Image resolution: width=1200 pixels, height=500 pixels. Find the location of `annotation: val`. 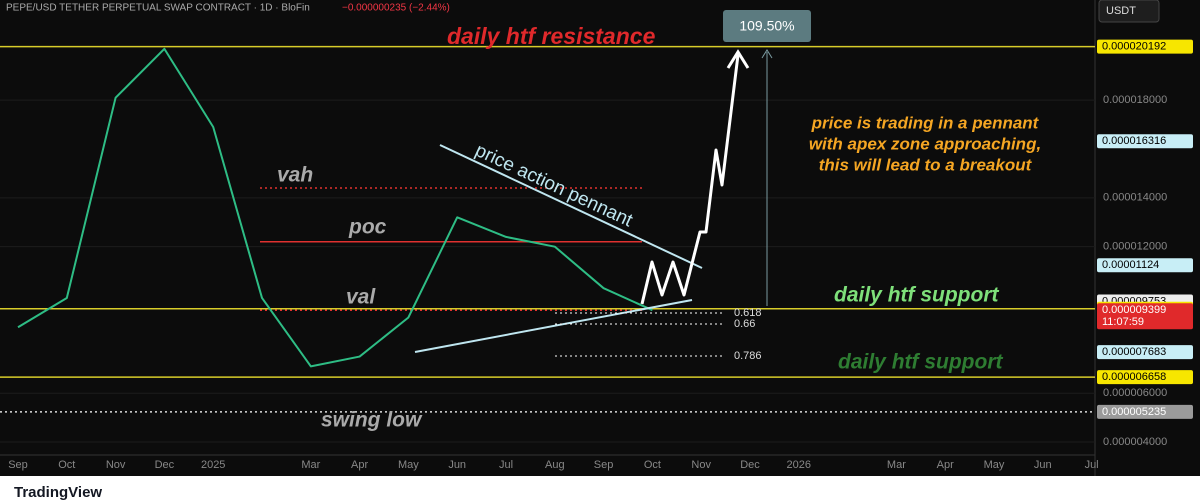

annotation: val is located at coordinates (361, 297).